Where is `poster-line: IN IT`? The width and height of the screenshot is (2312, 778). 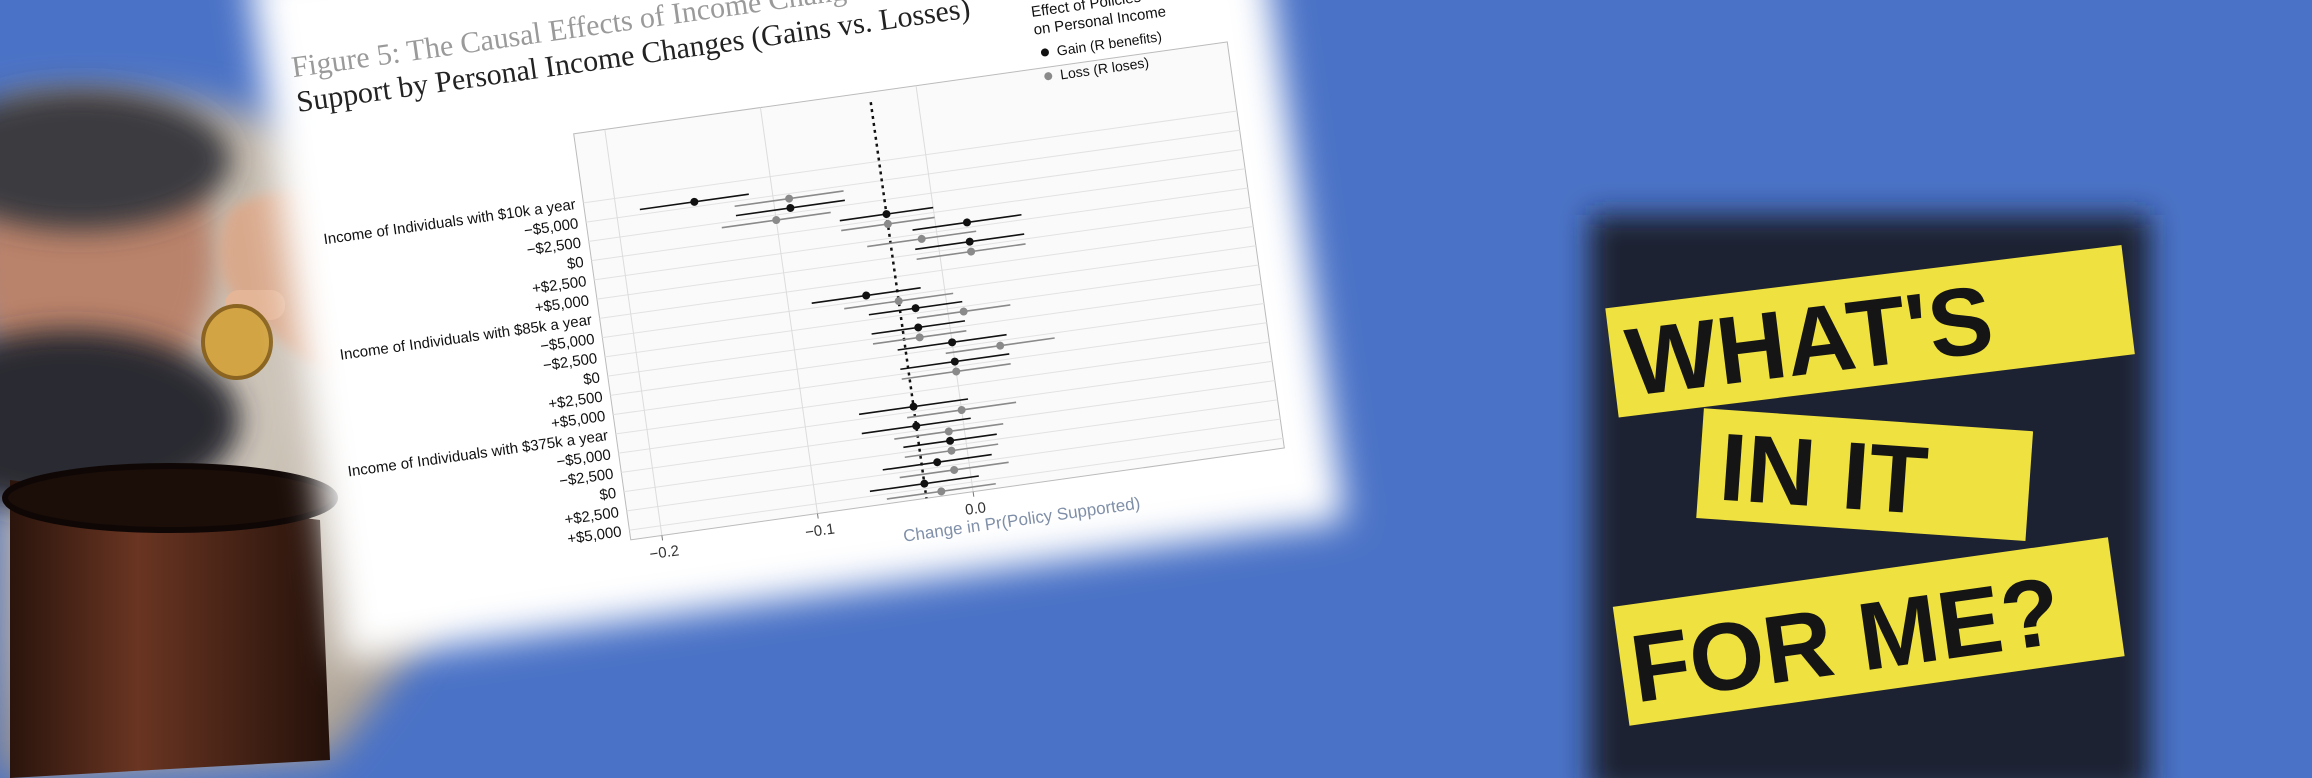
poster-line: IN IT is located at coordinates (1823, 474).